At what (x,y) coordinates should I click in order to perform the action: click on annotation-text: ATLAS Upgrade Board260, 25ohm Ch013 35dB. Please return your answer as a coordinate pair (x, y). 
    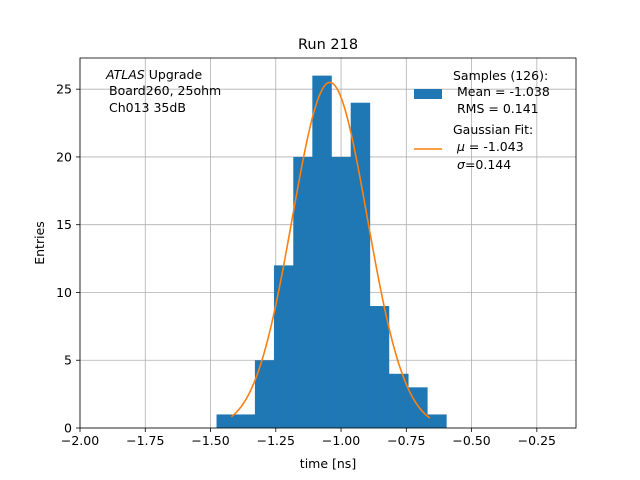
    Looking at the image, I should click on (163, 91).